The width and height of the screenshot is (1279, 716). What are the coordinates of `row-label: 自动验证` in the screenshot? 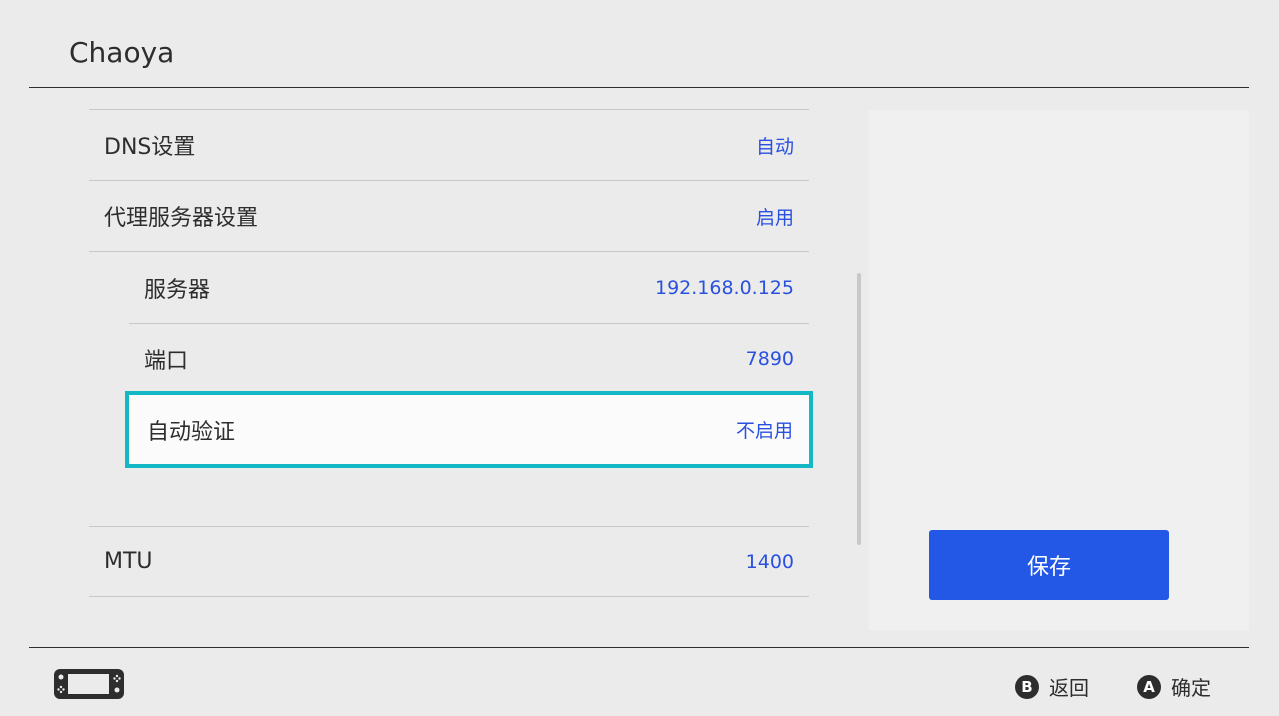 It's located at (191, 432).